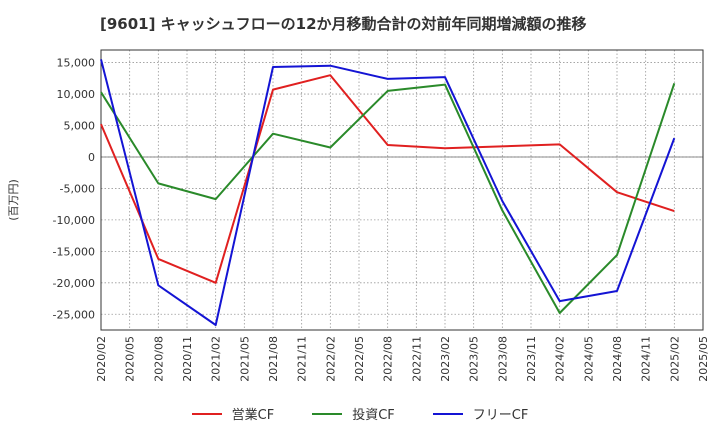 This screenshot has height=440, width=720. I want to click on x-tick-label: 2023/08, so click(502, 359).